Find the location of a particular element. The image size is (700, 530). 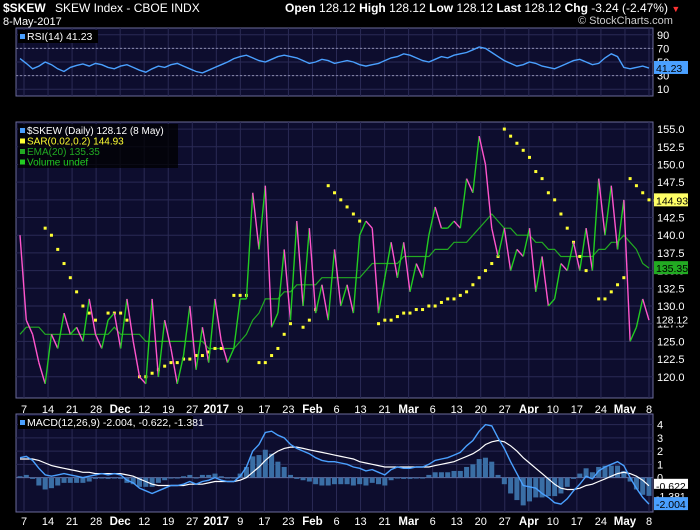

ema-last-value: 135.35 is located at coordinates (672, 269).